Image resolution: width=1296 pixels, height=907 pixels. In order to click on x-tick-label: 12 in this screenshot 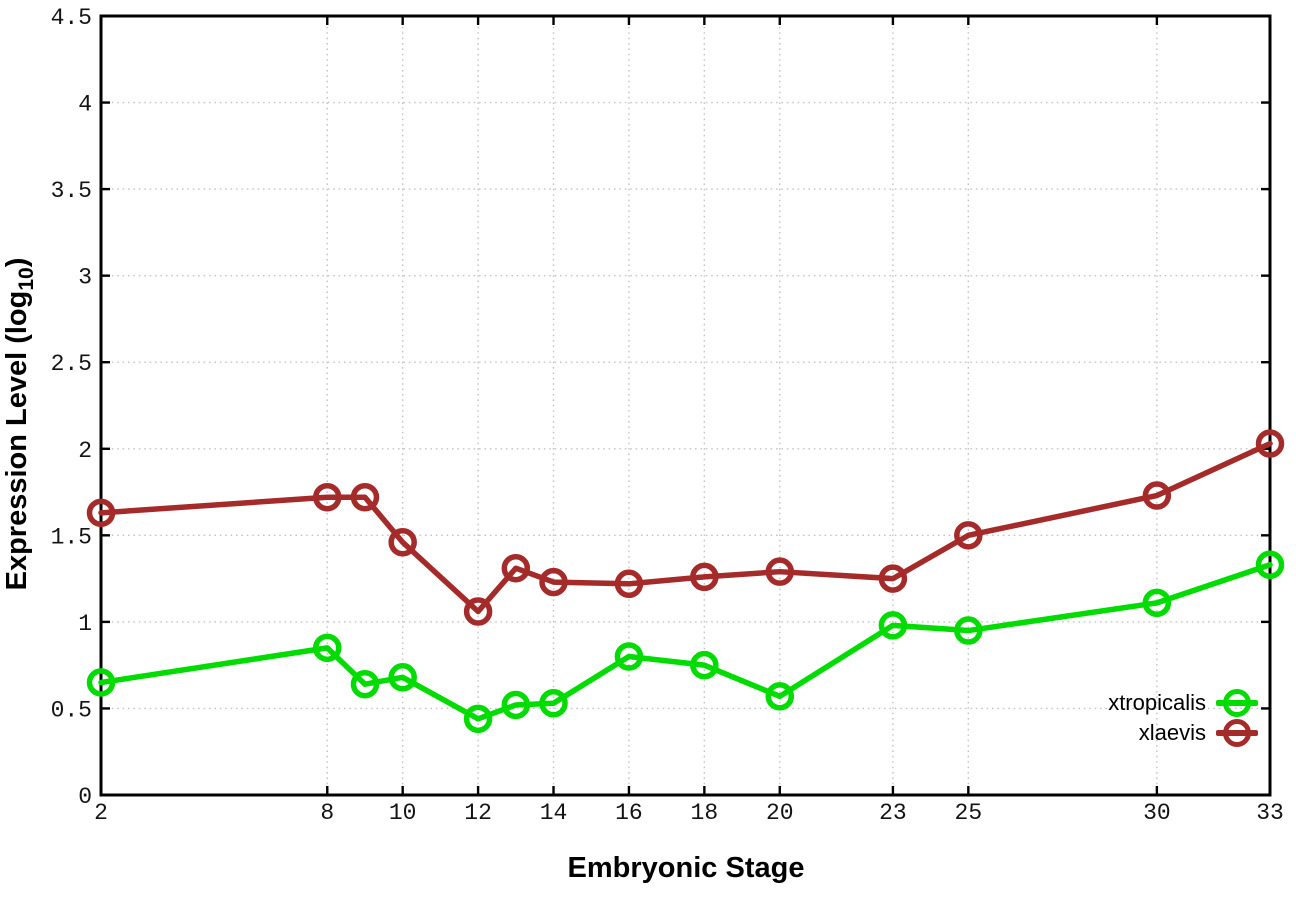, I will do `click(478, 813)`.